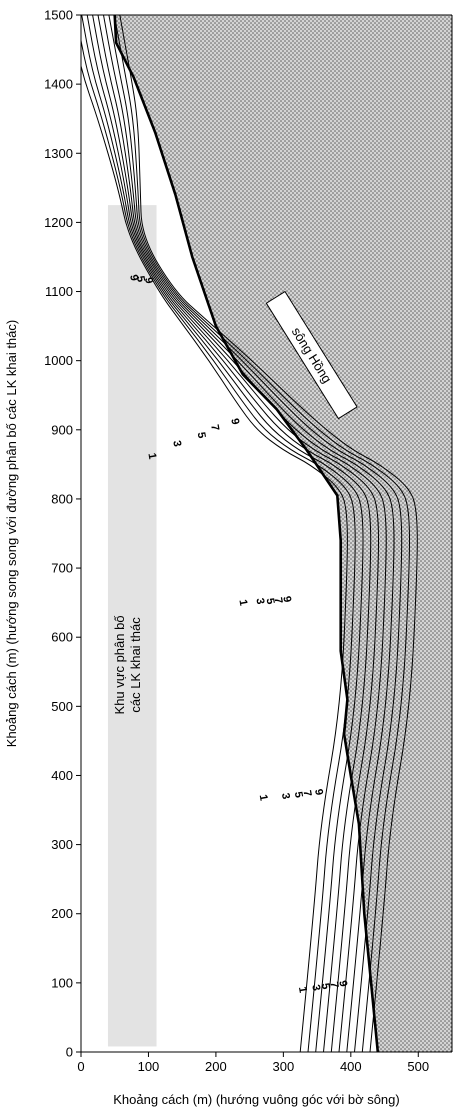 Image resolution: width=458 pixels, height=1114 pixels. What do you see at coordinates (58, 84) in the screenshot?
I see `y-tick-label: 1400` at bounding box center [58, 84].